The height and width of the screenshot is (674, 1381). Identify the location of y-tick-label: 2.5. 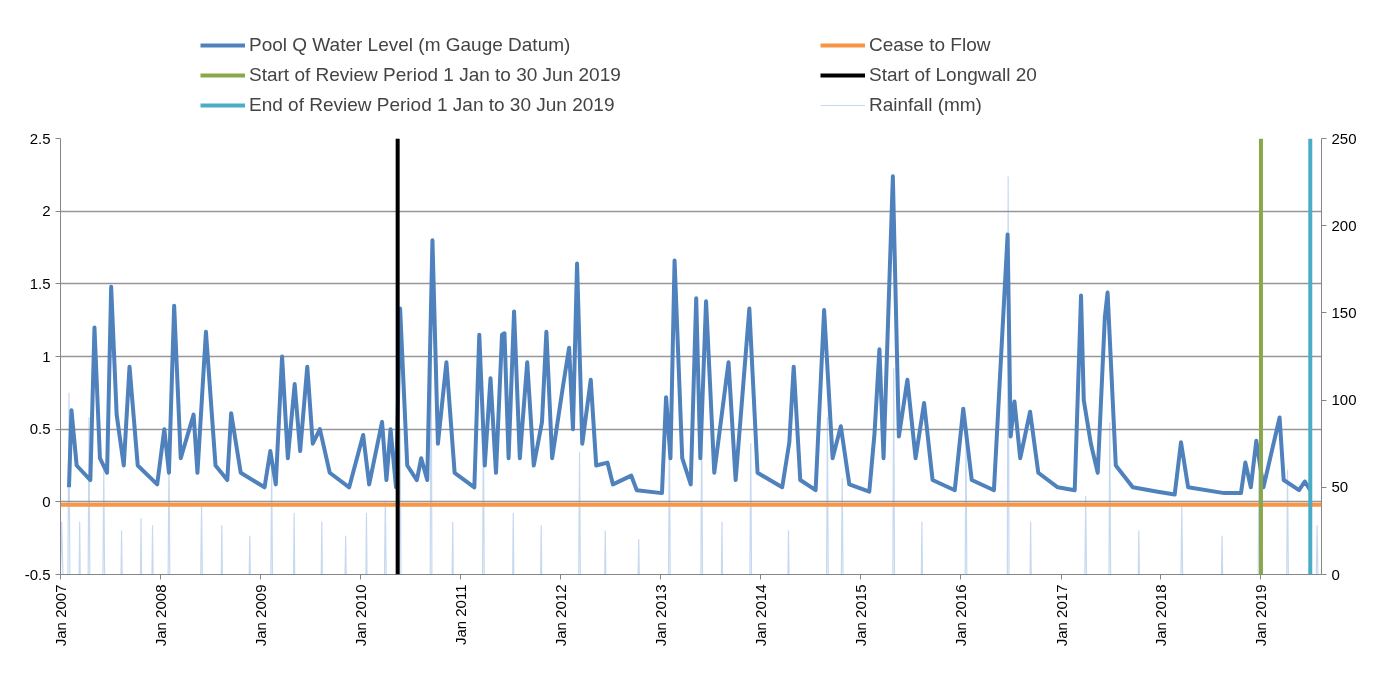
(40, 138).